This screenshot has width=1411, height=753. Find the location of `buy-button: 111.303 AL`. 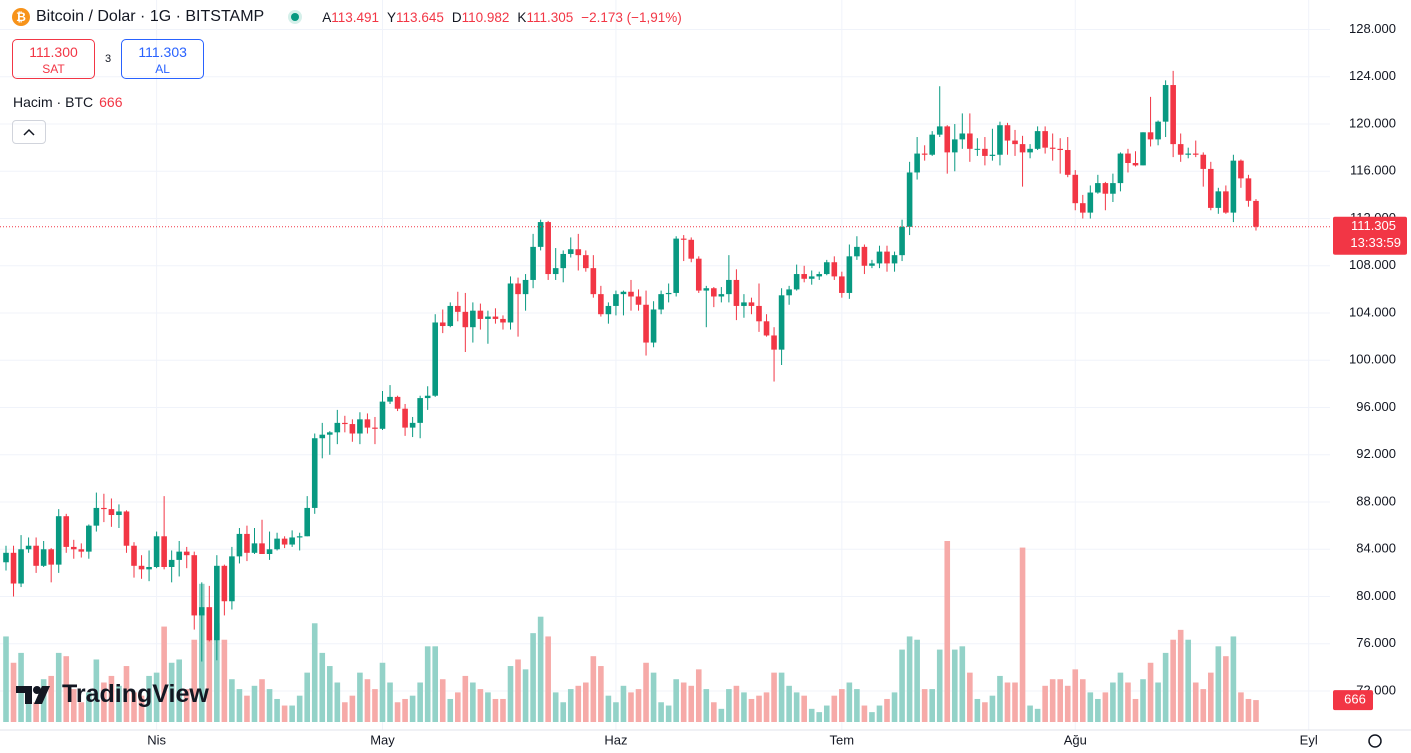

buy-button: 111.303 AL is located at coordinates (163, 59).